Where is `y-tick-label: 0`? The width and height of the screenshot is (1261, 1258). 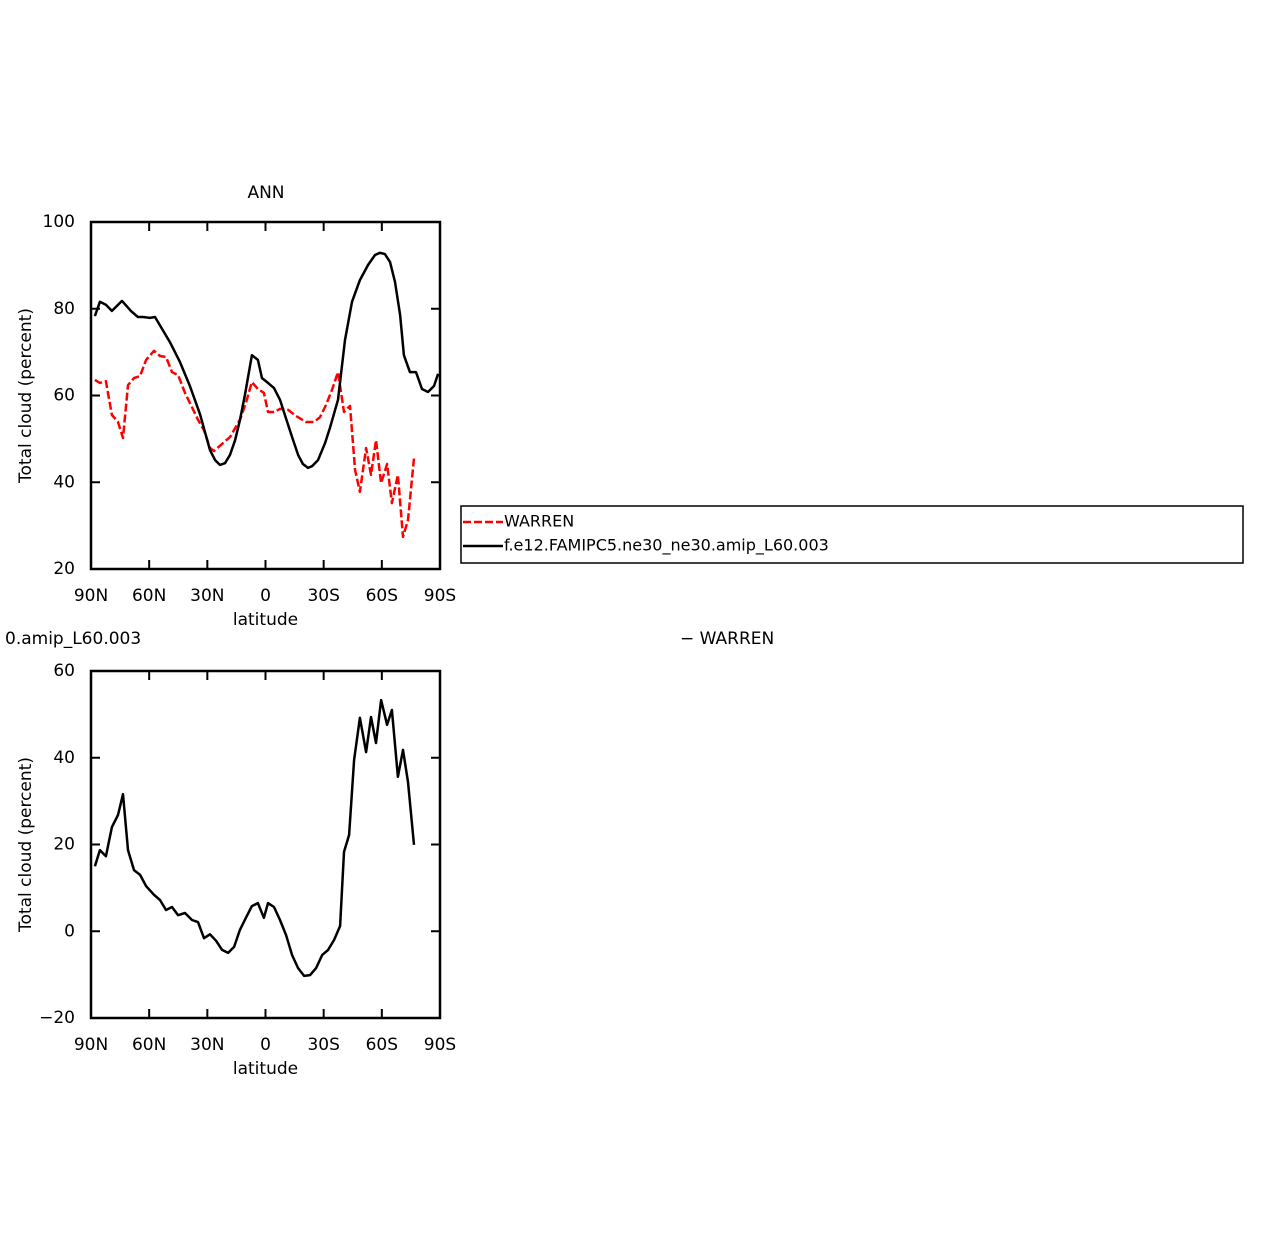 y-tick-label: 0 is located at coordinates (69, 931).